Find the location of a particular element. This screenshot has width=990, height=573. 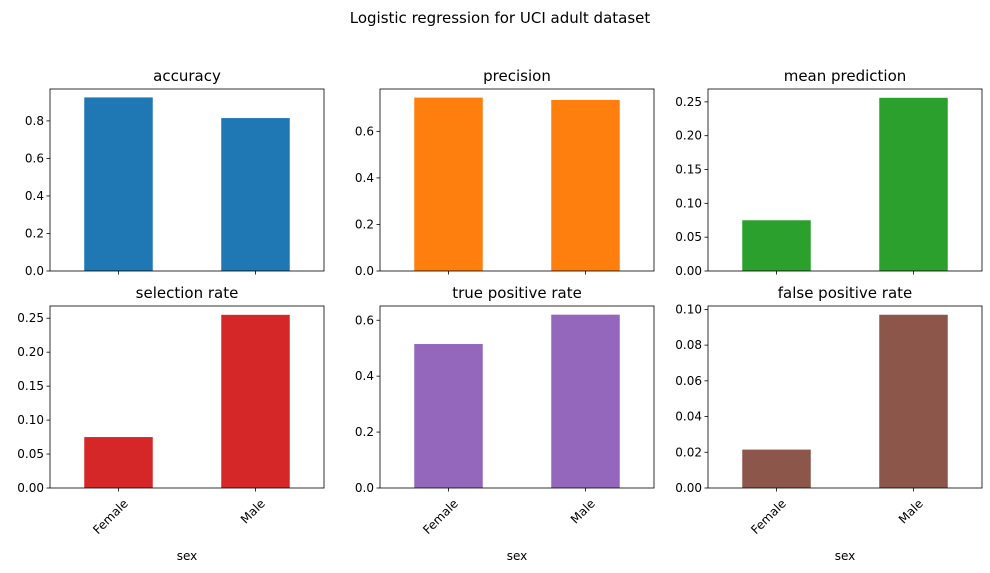

subplot-1: accuracy 0.0 0.2 0.4 0.6 0.8 is located at coordinates (175, 172).